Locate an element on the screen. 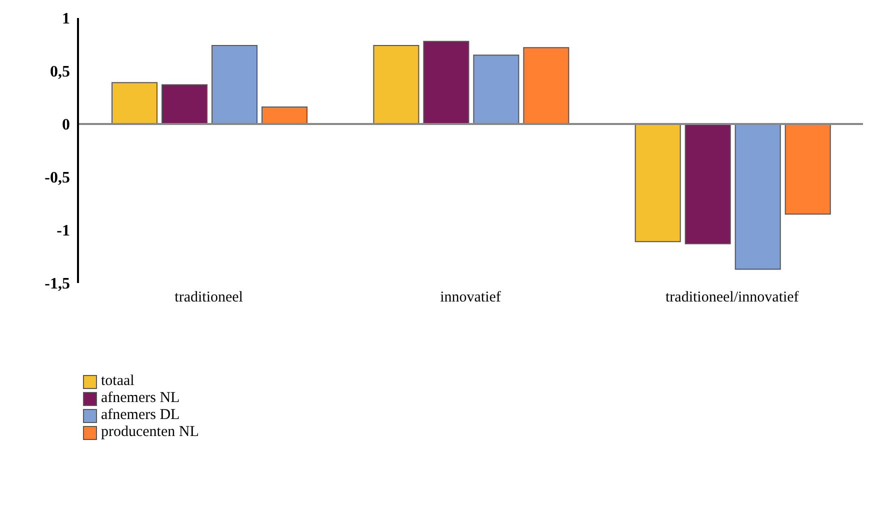 The image size is (877, 531). y-tick-label: -1,5 is located at coordinates (57, 284).